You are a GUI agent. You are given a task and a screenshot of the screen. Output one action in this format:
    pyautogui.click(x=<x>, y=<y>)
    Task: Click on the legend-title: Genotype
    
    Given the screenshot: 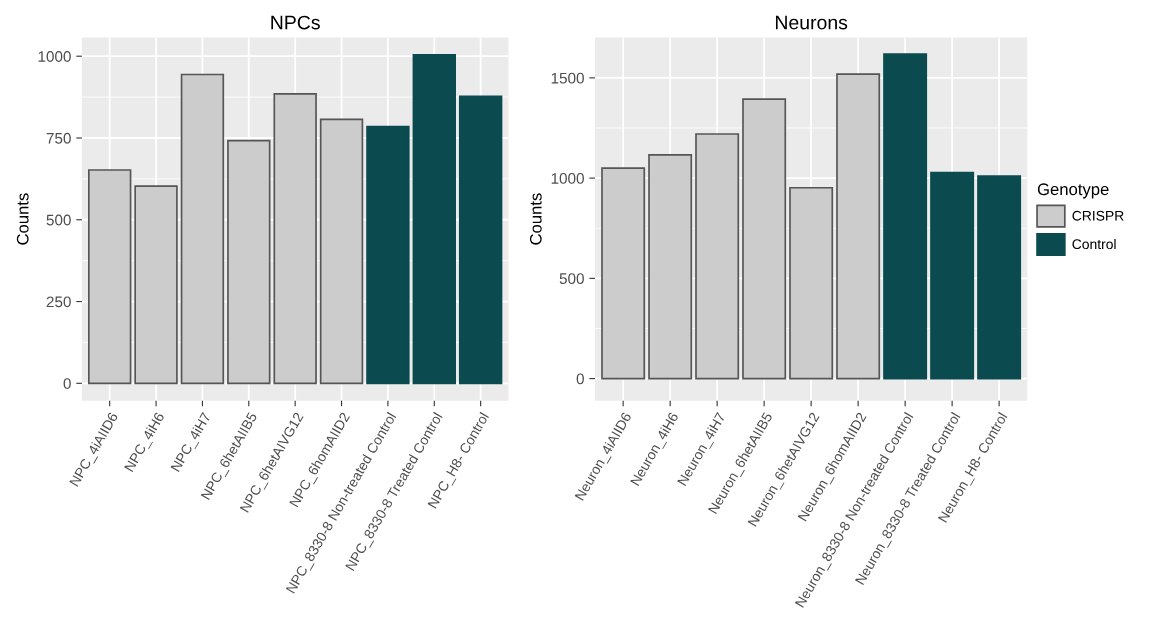 What is the action you would take?
    pyautogui.click(x=1073, y=191)
    